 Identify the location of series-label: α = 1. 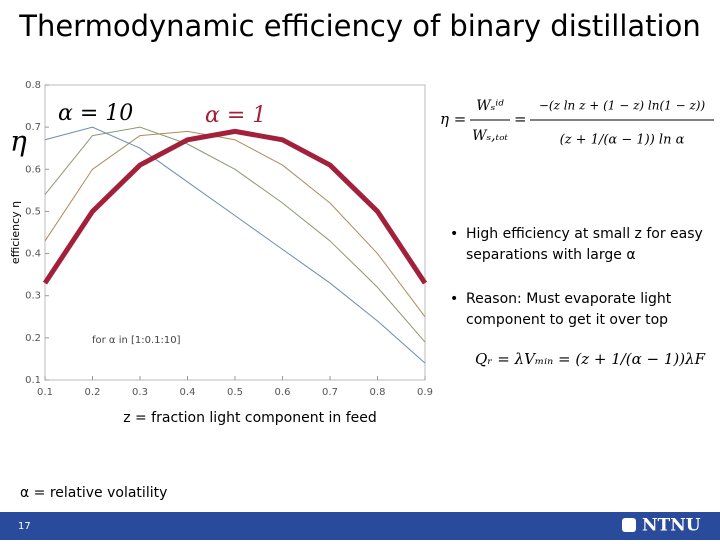
(235, 115).